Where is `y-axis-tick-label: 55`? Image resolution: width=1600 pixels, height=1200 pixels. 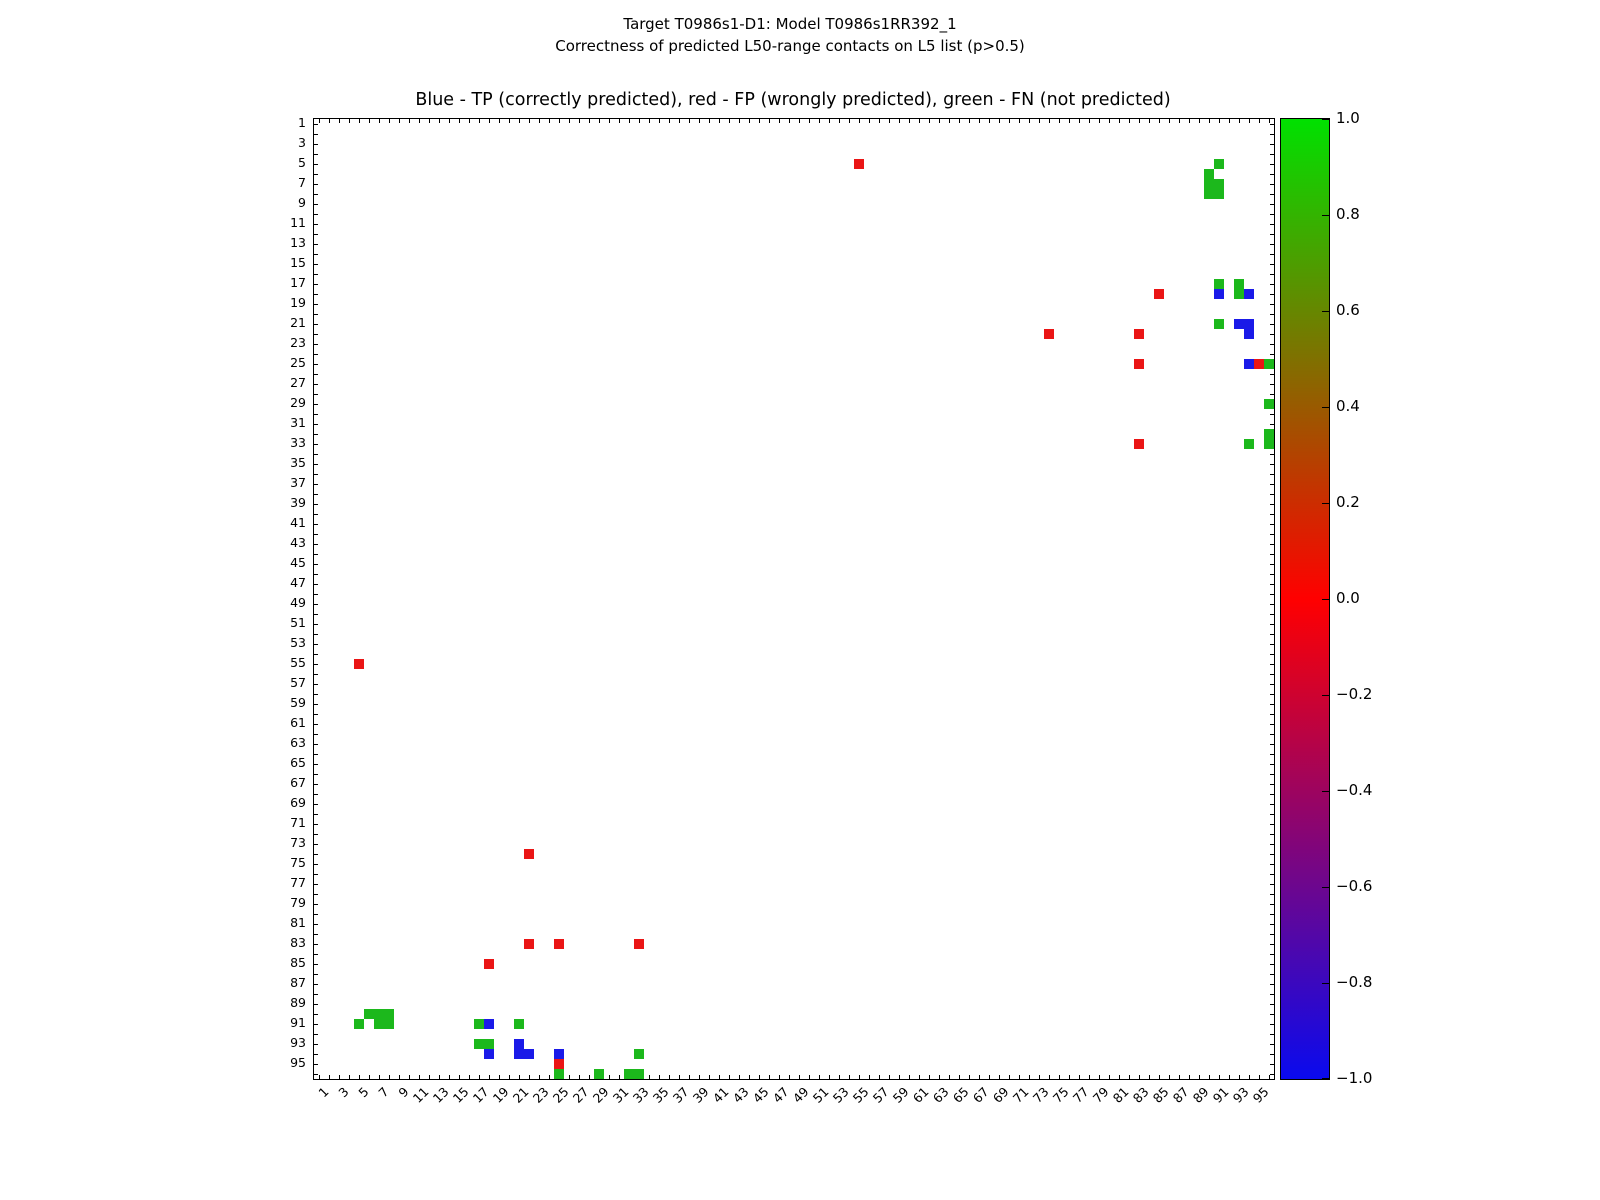
y-axis-tick-label: 55 is located at coordinates (298, 662).